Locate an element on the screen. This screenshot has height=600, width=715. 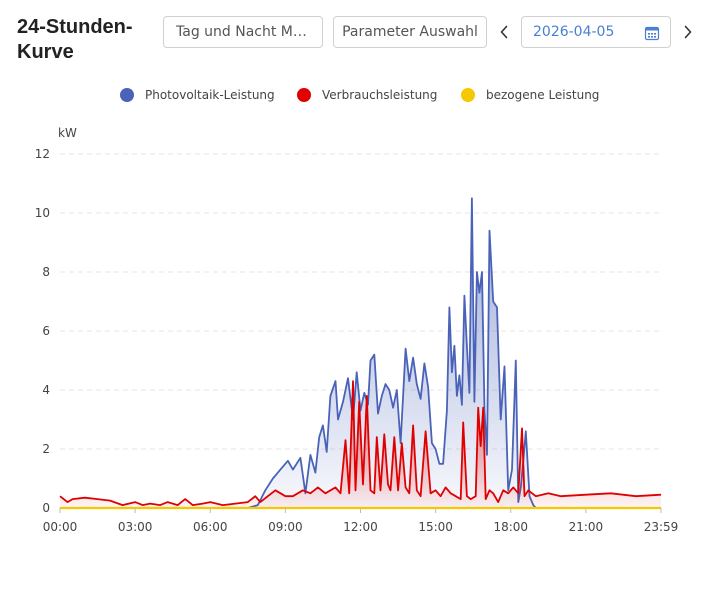
y-tick-label: 12 is located at coordinates (42, 154).